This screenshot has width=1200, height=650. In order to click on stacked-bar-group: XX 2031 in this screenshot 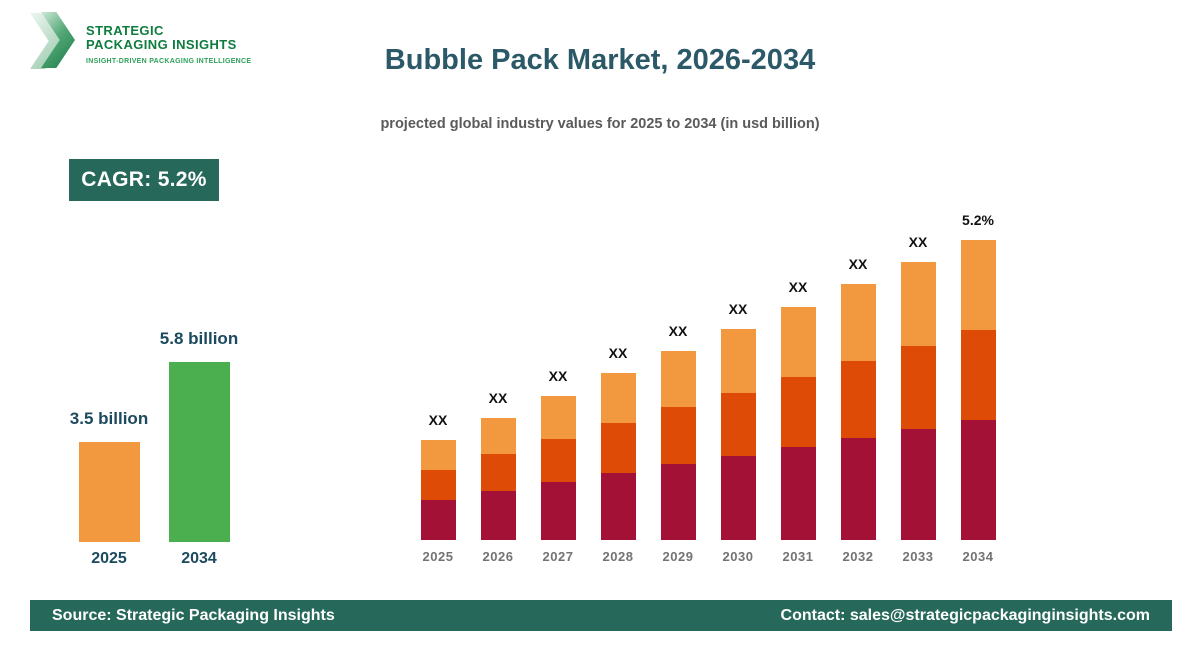, I will do `click(798, 368)`.